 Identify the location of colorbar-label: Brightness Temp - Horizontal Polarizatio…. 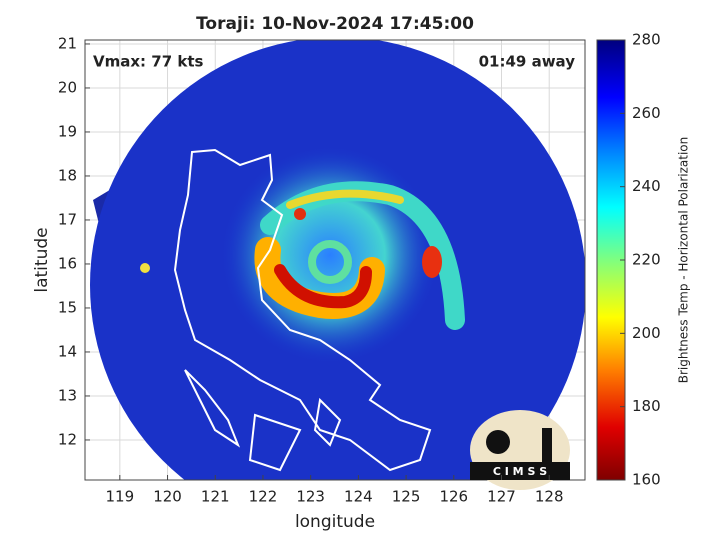
(684, 260).